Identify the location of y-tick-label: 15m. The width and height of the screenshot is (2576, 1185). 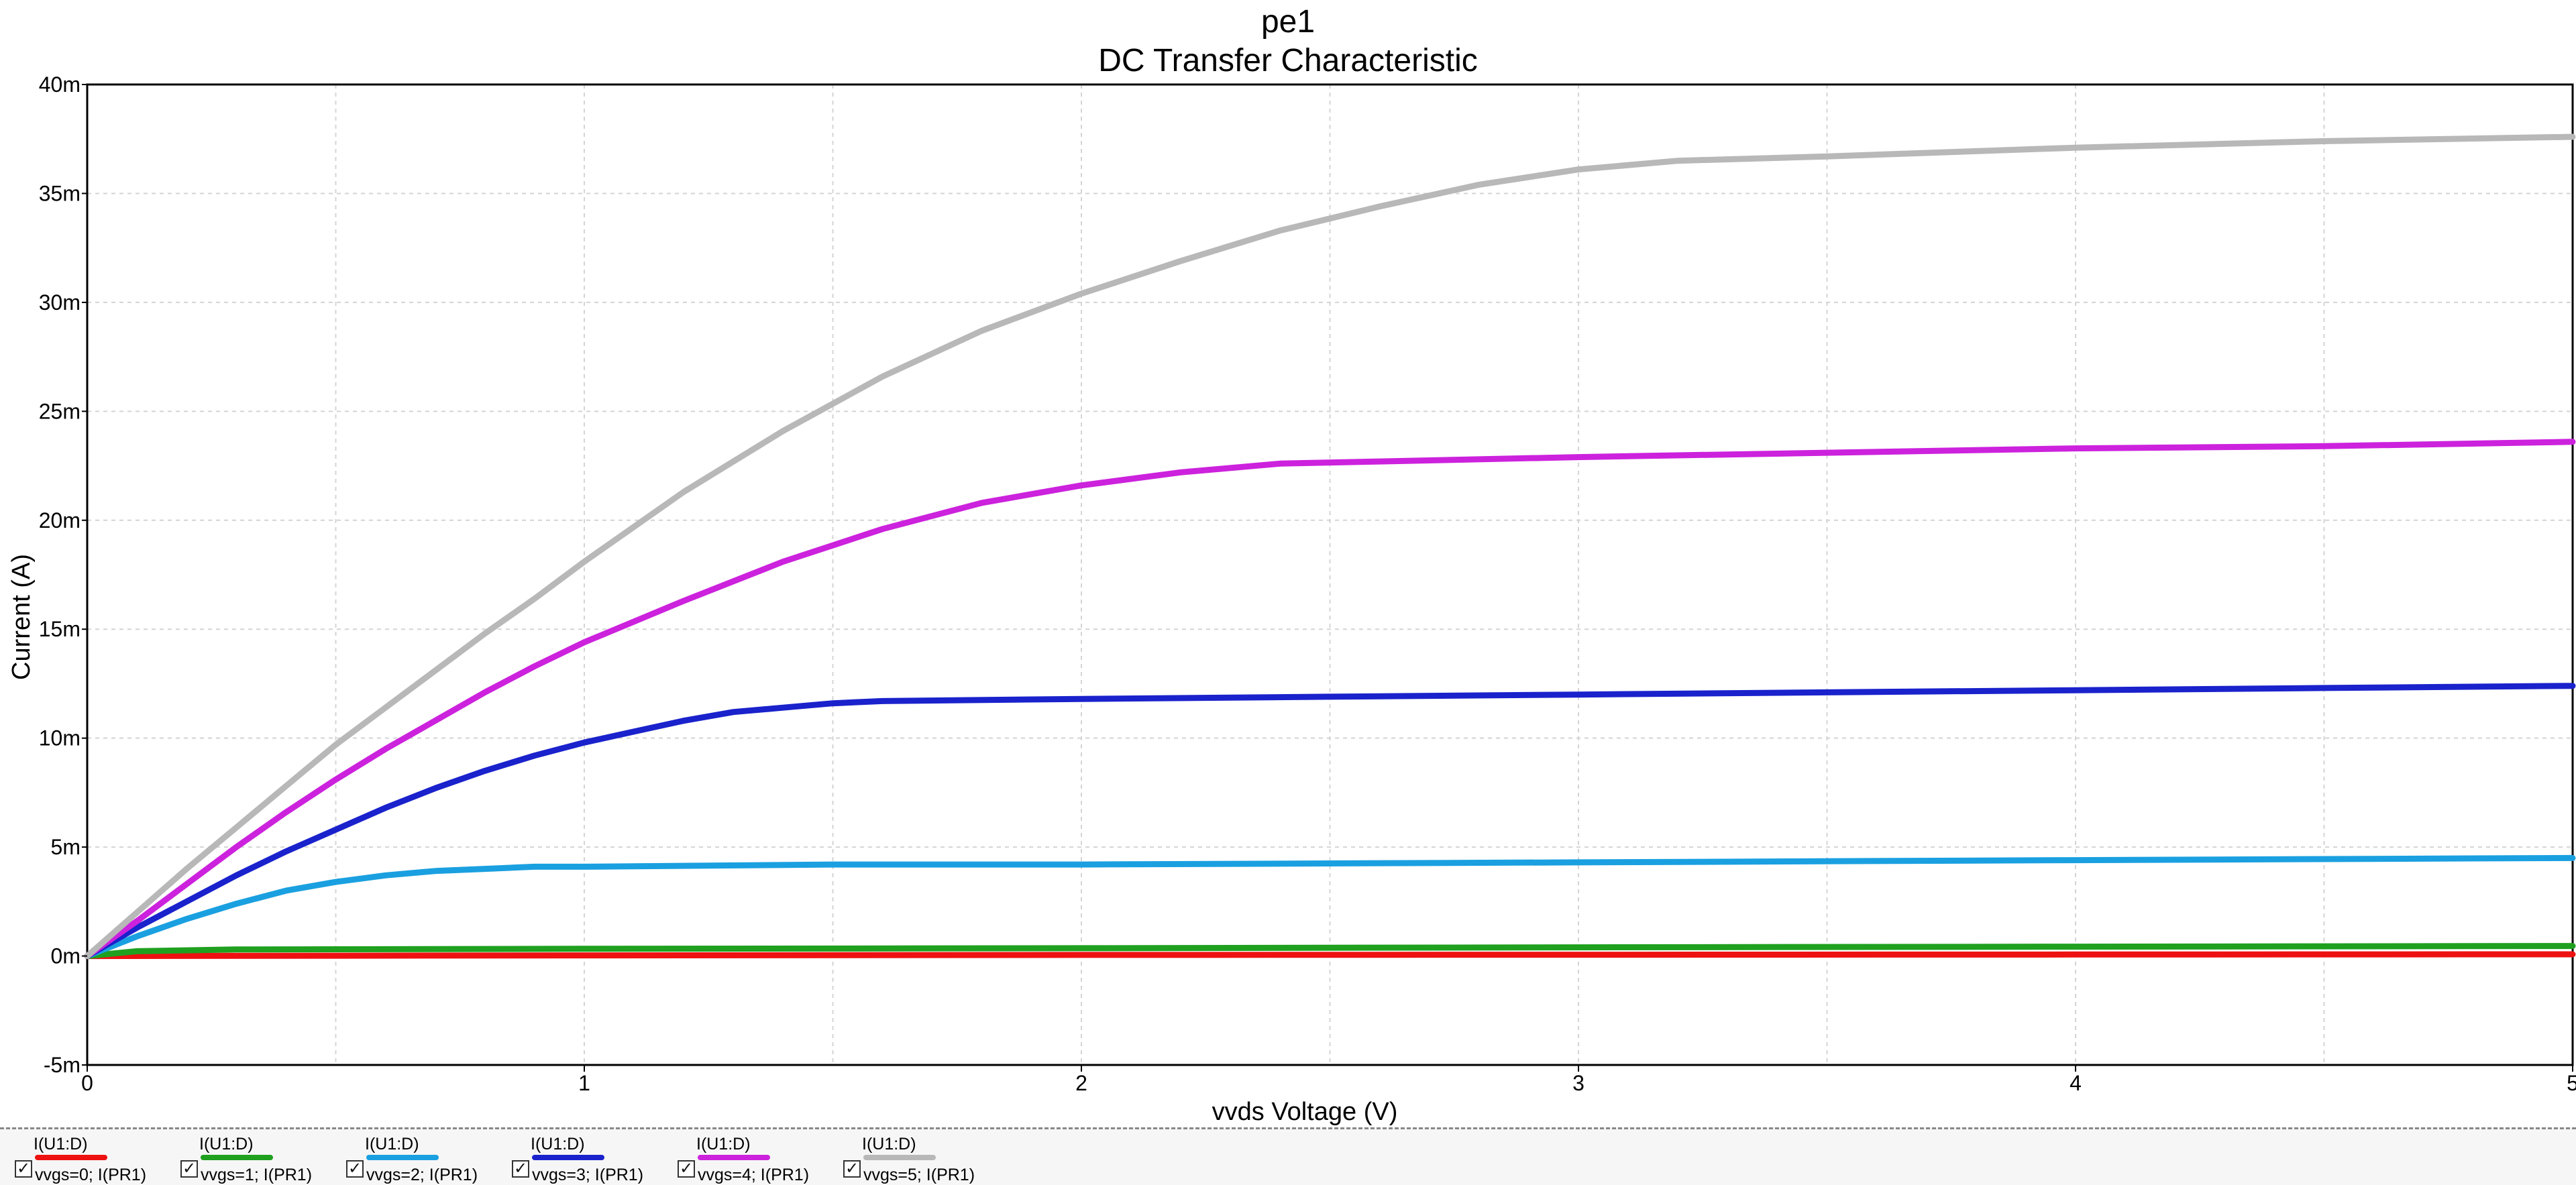
(59, 629).